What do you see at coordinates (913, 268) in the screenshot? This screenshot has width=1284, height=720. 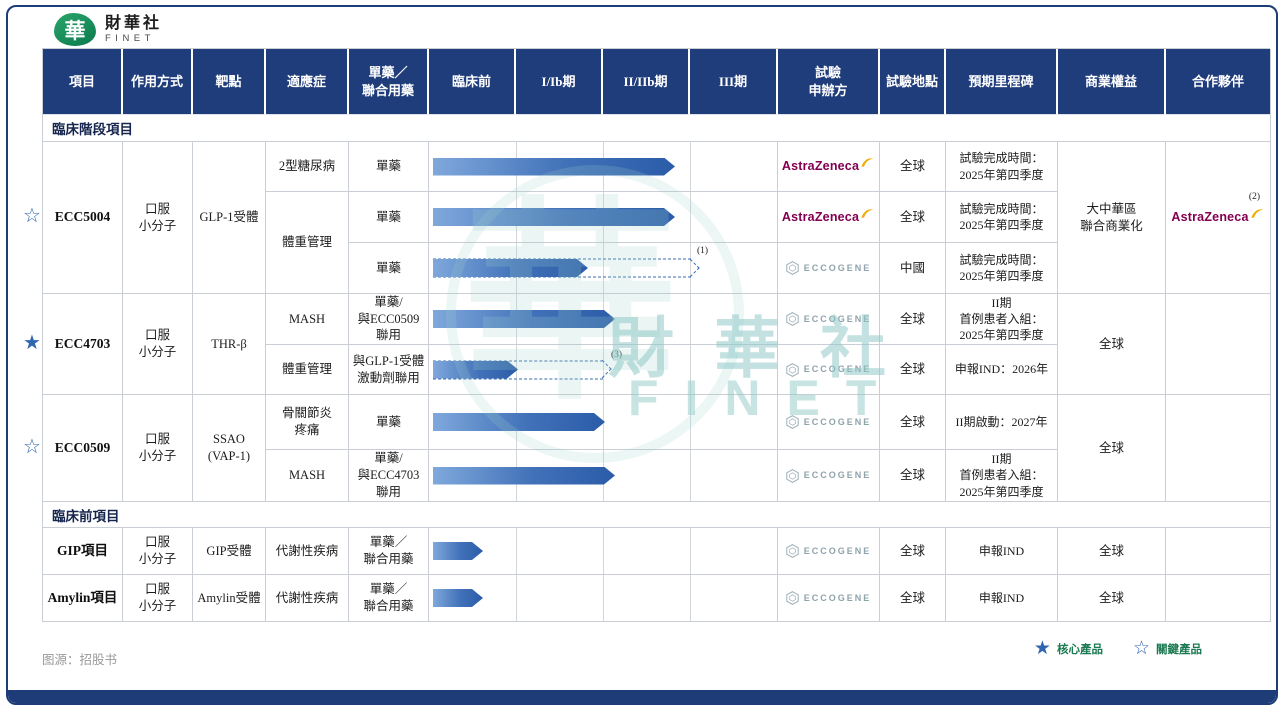 I see `location-ecc5004-r3: 中國` at bounding box center [913, 268].